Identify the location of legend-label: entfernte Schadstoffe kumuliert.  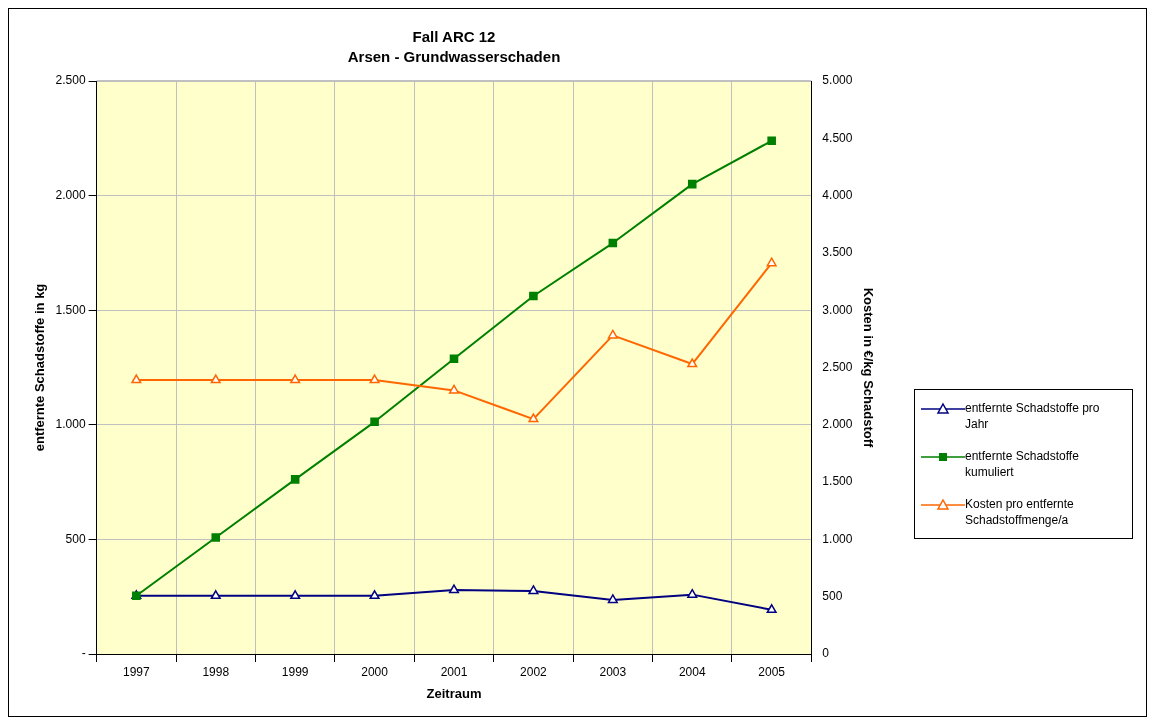
(1022, 464).